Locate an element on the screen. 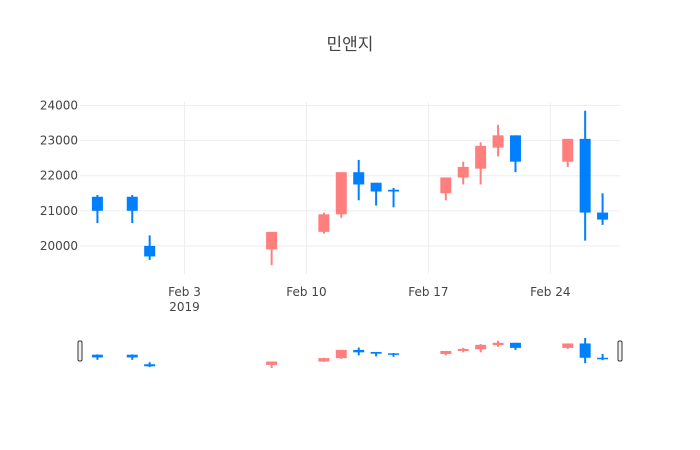 The width and height of the screenshot is (700, 450). y-tick-label: 23000 is located at coordinates (59, 141).